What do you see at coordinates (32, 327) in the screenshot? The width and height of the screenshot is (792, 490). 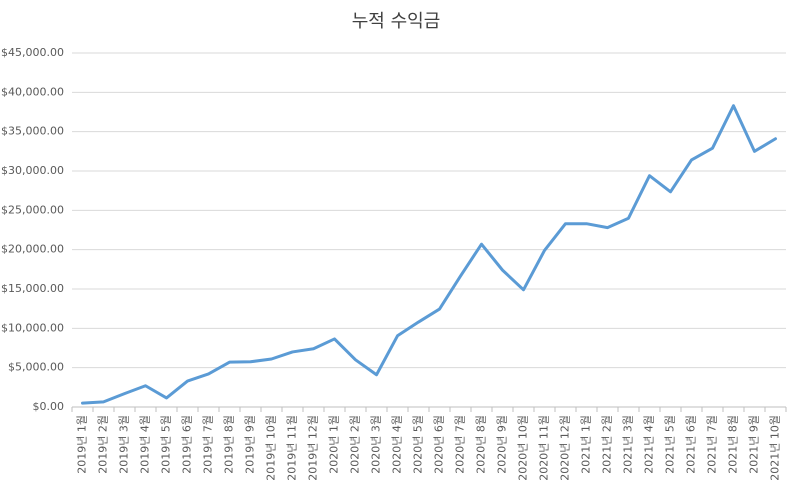 I see `y-tick-label: $10,000.00` at bounding box center [32, 327].